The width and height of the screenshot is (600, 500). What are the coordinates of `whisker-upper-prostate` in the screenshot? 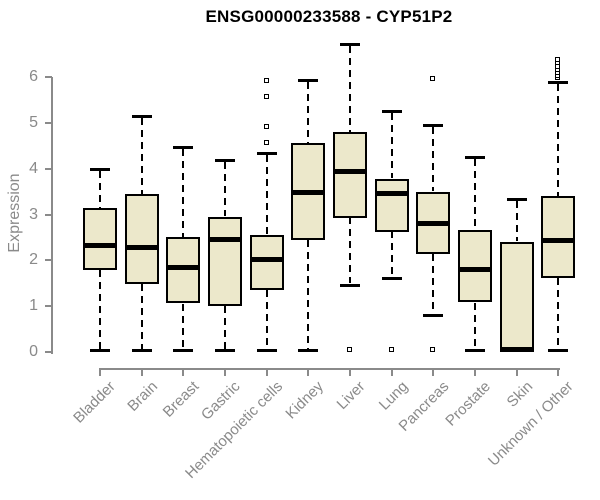 It's located at (475, 194).